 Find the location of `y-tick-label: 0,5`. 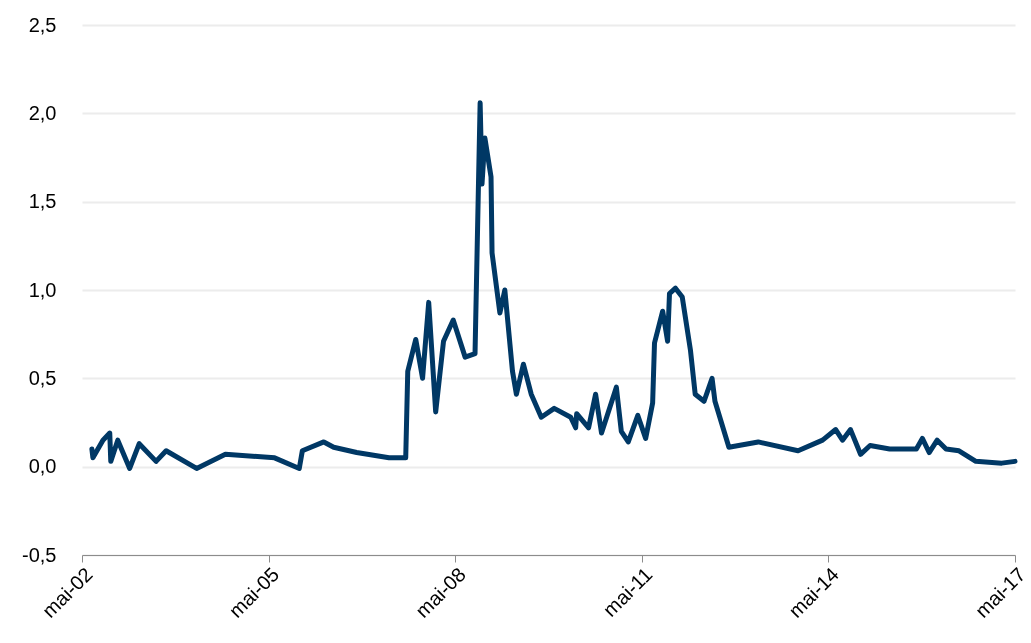

y-tick-label: 0,5 is located at coordinates (42, 377).